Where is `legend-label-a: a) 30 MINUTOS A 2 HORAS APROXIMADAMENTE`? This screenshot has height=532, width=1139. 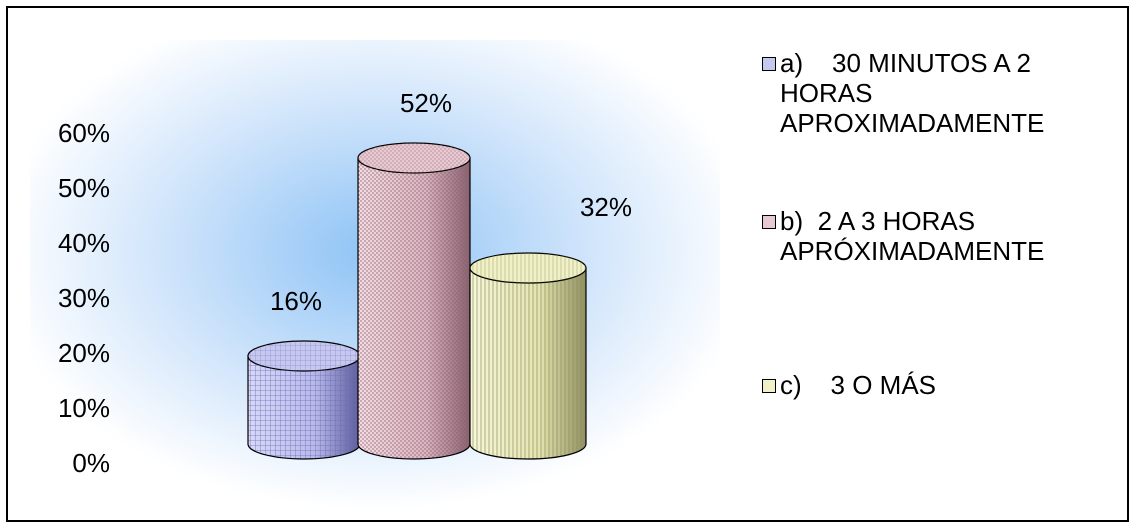 legend-label-a: a) 30 MINUTOS A 2 HORAS APROXIMADAMENTE is located at coordinates (912, 93).